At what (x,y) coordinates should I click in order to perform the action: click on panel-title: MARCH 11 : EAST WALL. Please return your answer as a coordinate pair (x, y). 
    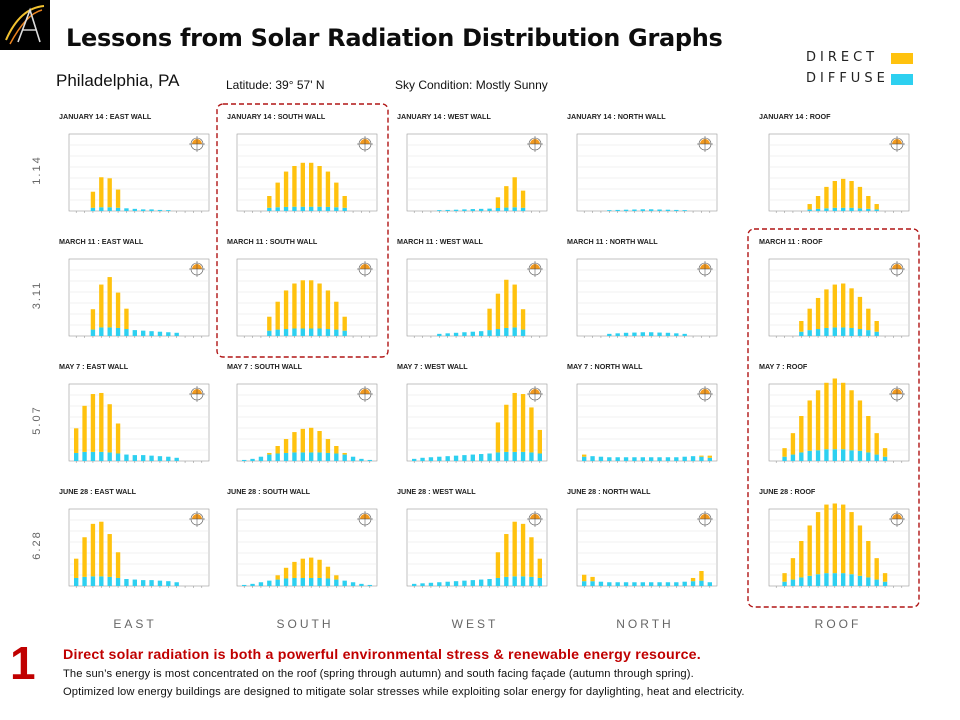
    Looking at the image, I should click on (101, 241).